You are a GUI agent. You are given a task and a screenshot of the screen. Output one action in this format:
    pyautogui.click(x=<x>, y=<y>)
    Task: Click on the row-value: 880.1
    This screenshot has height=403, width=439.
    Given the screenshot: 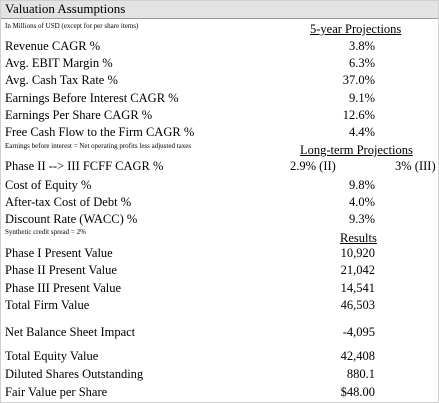 What is the action you would take?
    pyautogui.click(x=360, y=374)
    